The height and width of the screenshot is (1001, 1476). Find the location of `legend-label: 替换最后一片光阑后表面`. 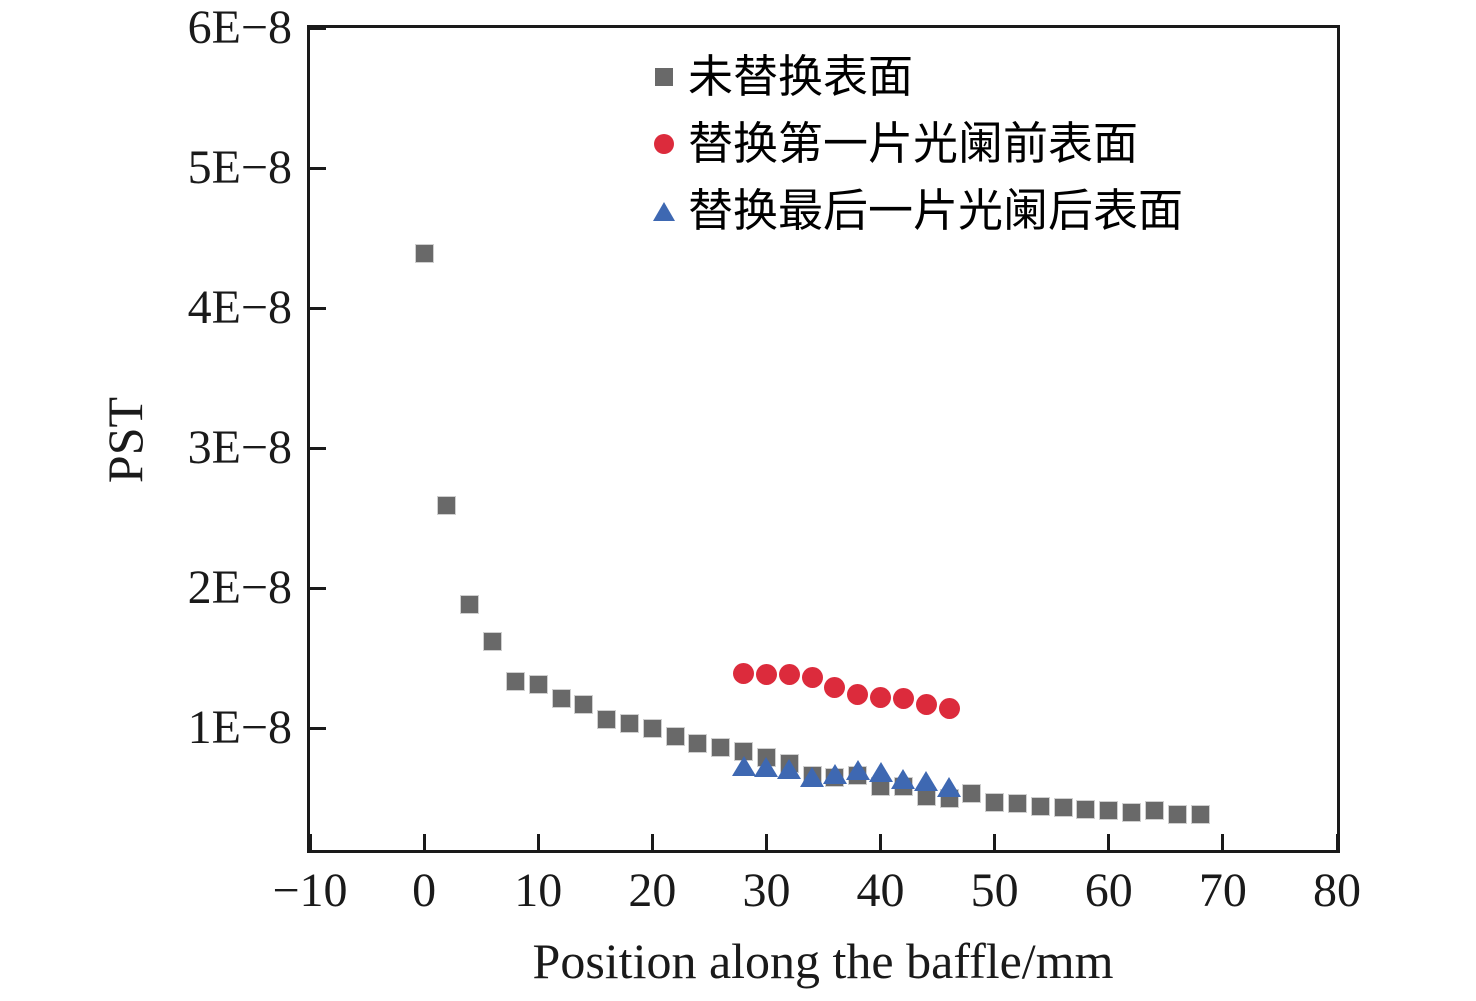

legend-label: 替换最后一片光阑后表面 is located at coordinates (936, 211).